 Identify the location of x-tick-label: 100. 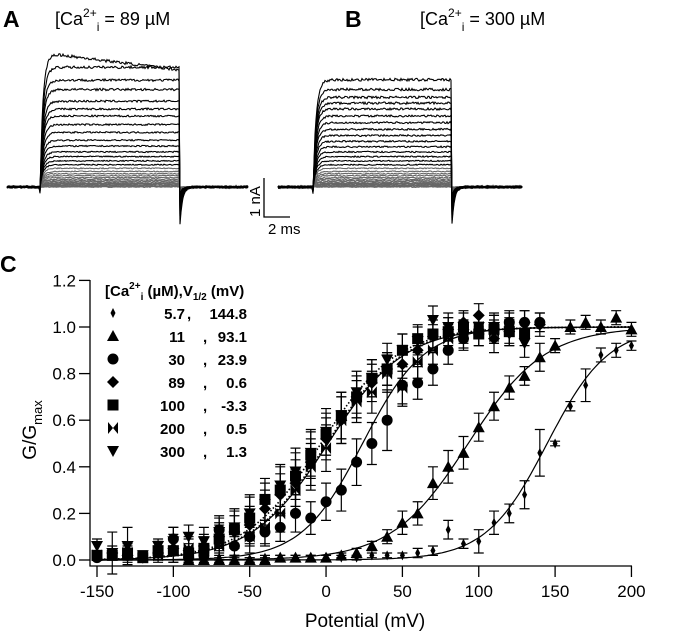
(479, 591).